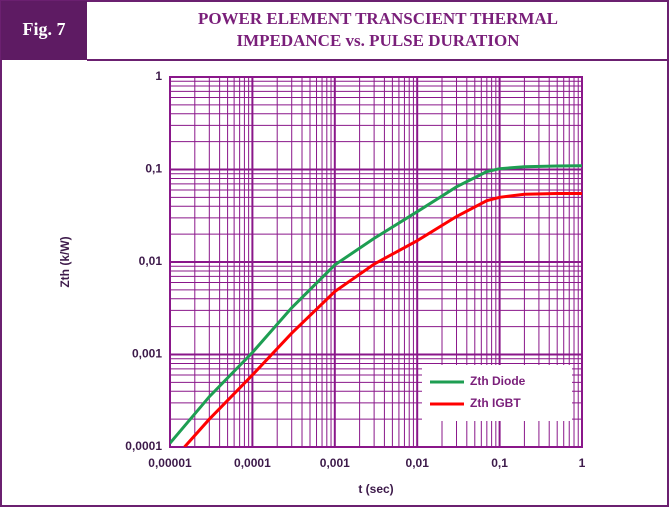 The width and height of the screenshot is (669, 507). I want to click on x-tick-label: 0,01, so click(418, 463).